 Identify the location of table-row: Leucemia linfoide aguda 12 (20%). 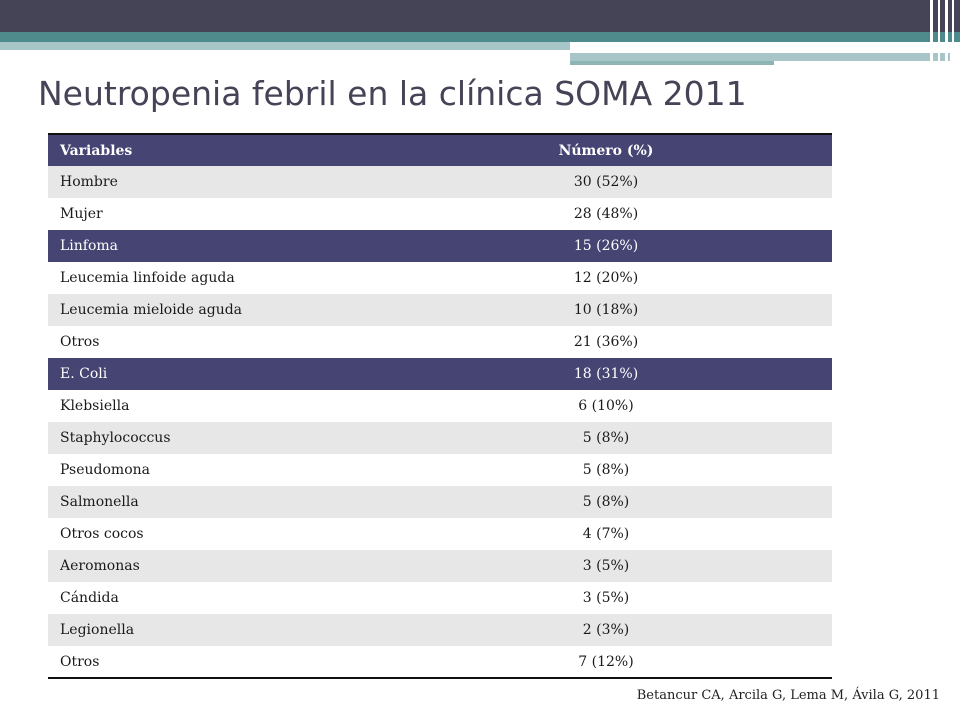
(440, 278).